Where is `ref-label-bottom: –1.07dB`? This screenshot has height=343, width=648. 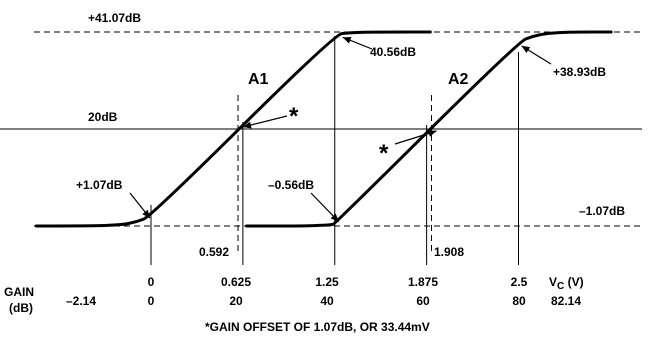 ref-label-bottom: –1.07dB is located at coordinates (602, 211).